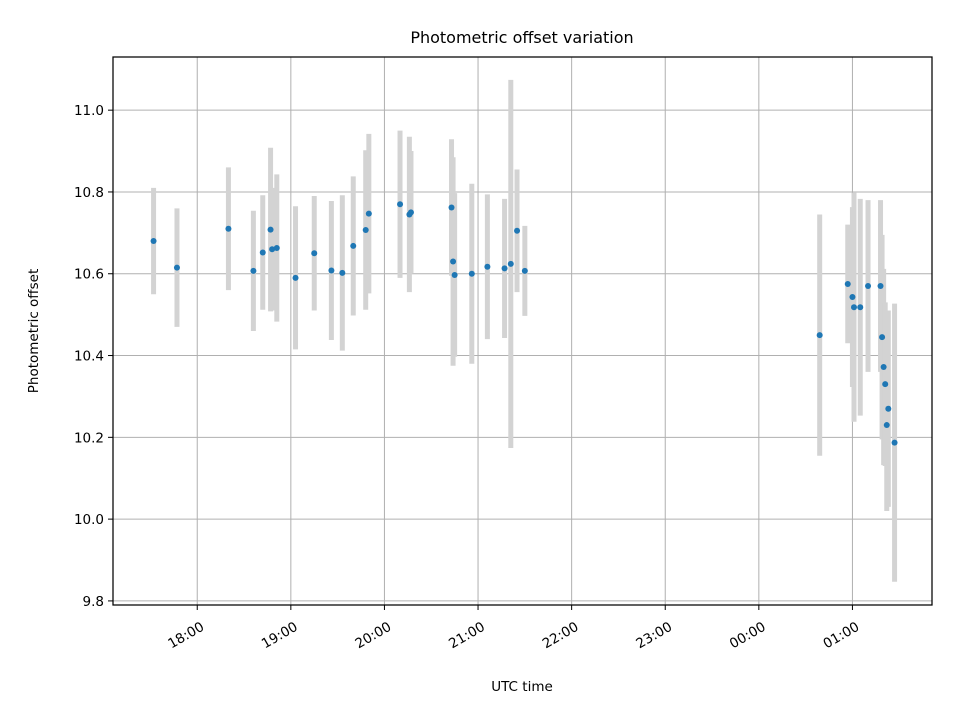 This screenshot has width=960, height=720. Describe the element at coordinates (89, 275) in the screenshot. I see `y-tick-label: 10.6` at that location.